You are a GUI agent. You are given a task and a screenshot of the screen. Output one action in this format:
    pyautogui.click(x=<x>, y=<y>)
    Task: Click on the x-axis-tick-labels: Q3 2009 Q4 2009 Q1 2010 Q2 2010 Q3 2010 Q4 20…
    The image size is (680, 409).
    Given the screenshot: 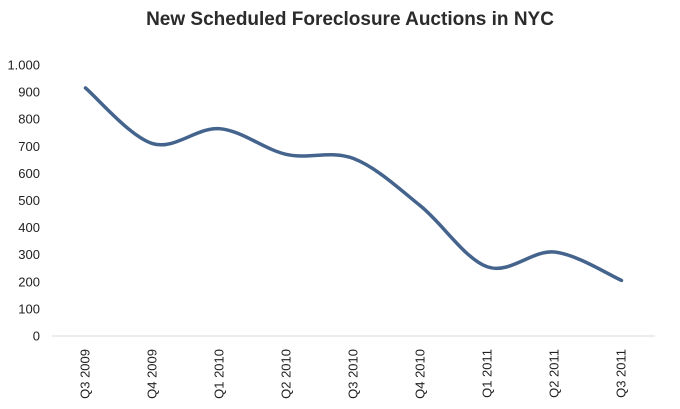 What is the action you would take?
    pyautogui.click(x=353, y=374)
    